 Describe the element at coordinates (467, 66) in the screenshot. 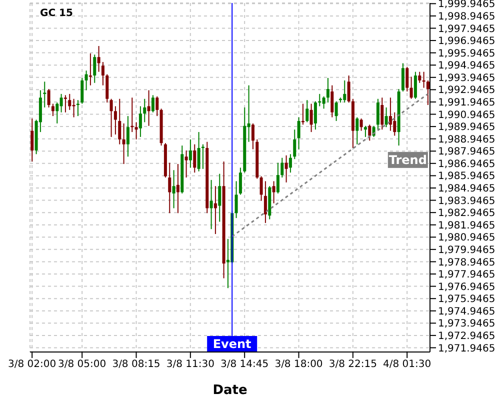

I see `y-tick-label: 1,994.9465` at that location.